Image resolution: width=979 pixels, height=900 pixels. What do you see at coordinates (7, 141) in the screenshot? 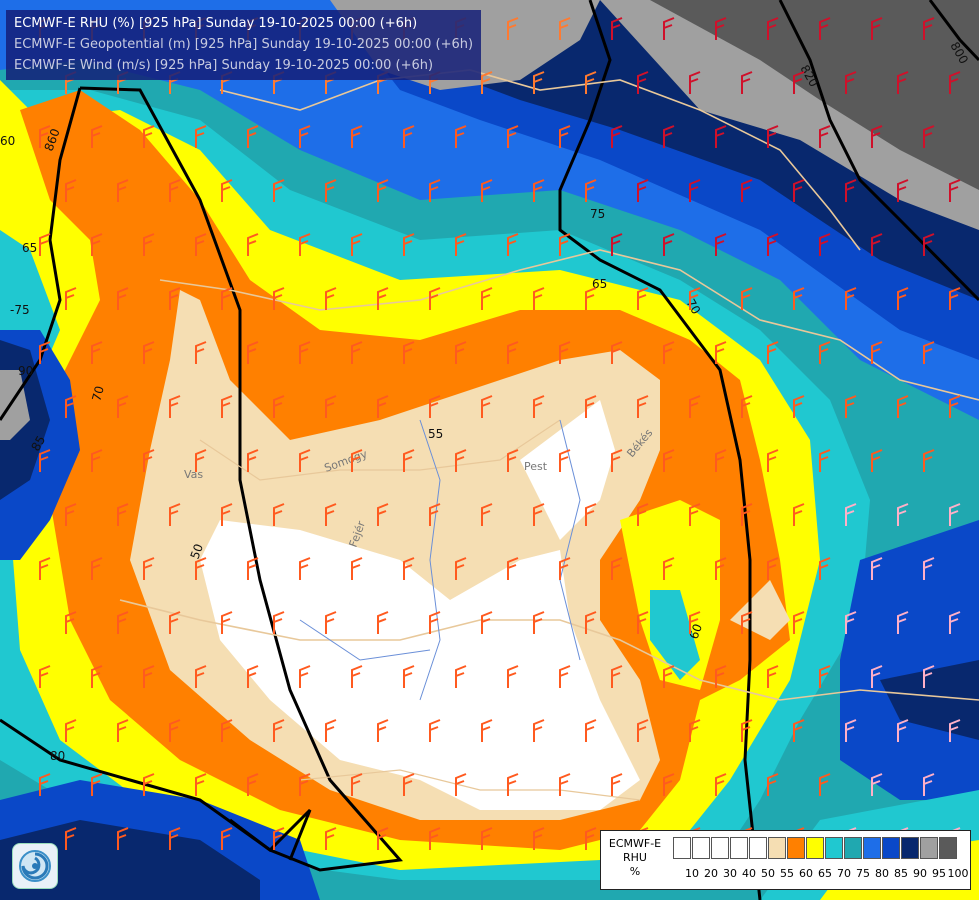
I see `contour-label: 60` at bounding box center [7, 141].